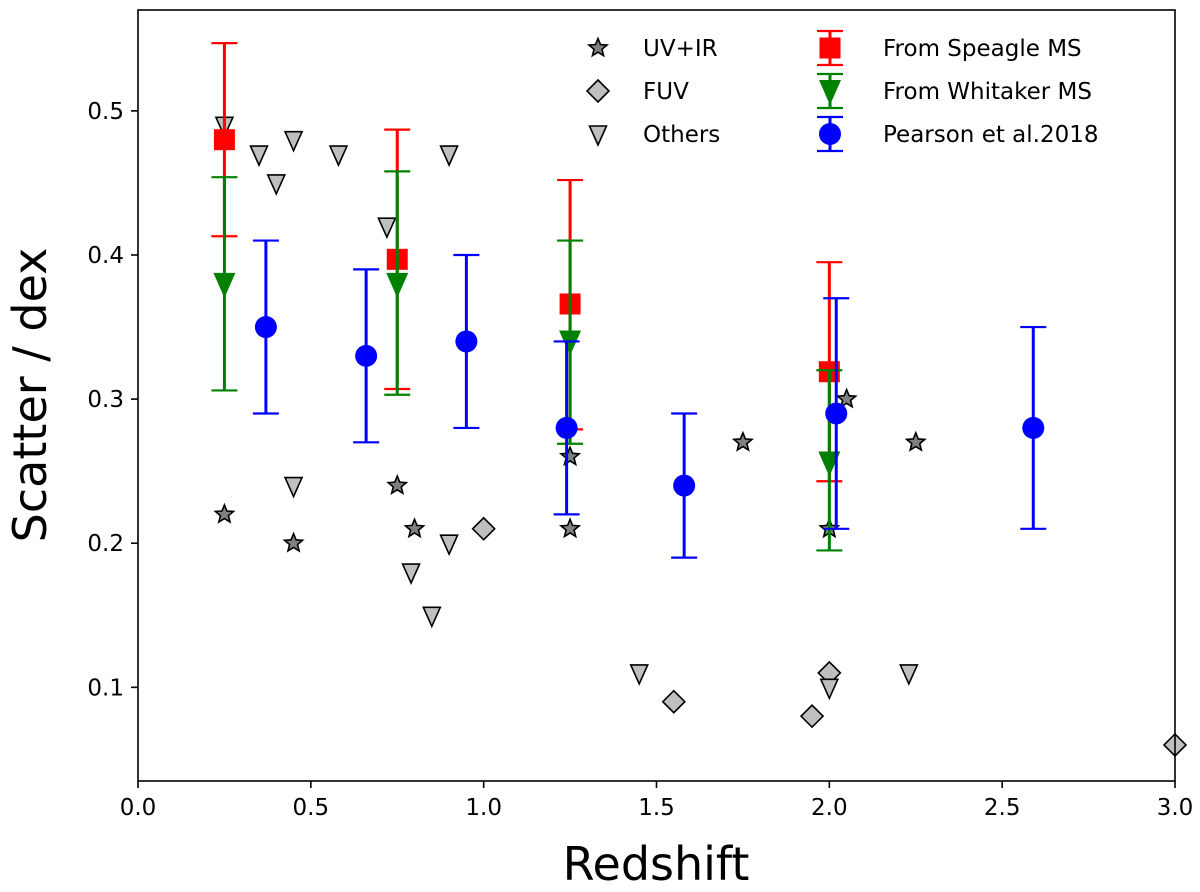 Image resolution: width=1200 pixels, height=892 pixels. I want to click on y-tick-label-0: 0.1, so click(105, 688).